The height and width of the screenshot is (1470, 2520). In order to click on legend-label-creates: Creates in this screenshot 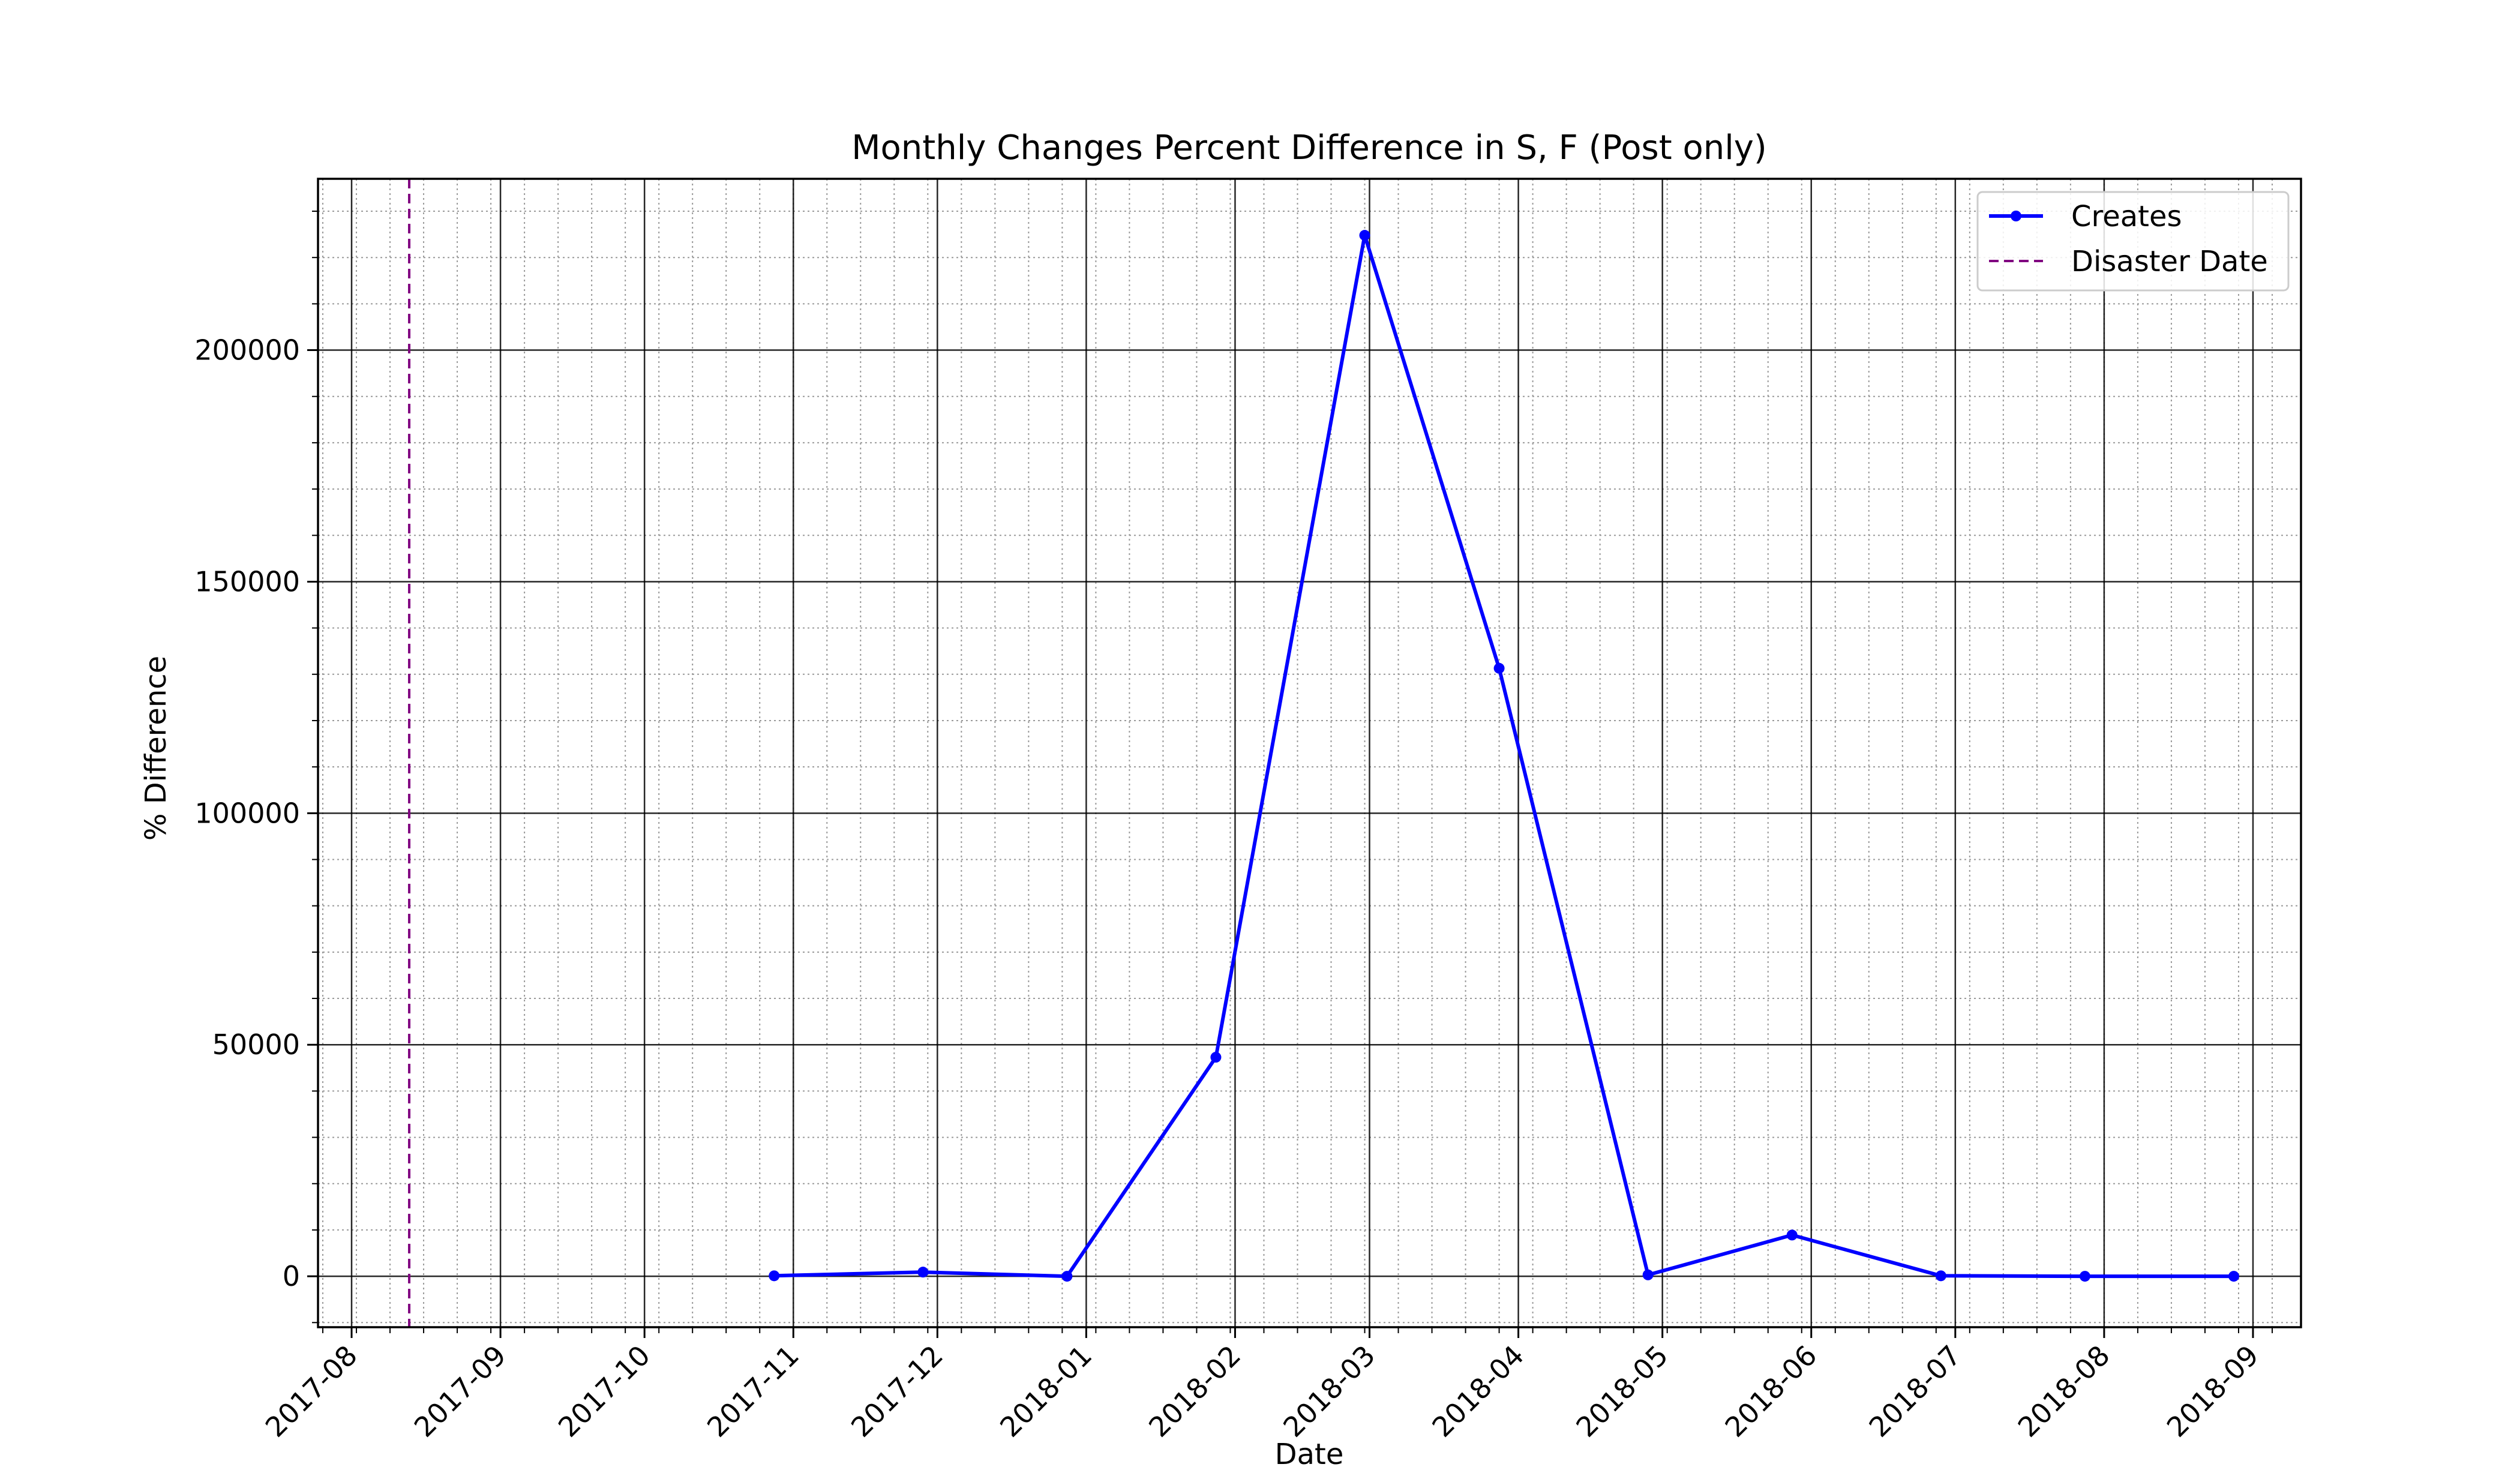, I will do `click(2126, 217)`.